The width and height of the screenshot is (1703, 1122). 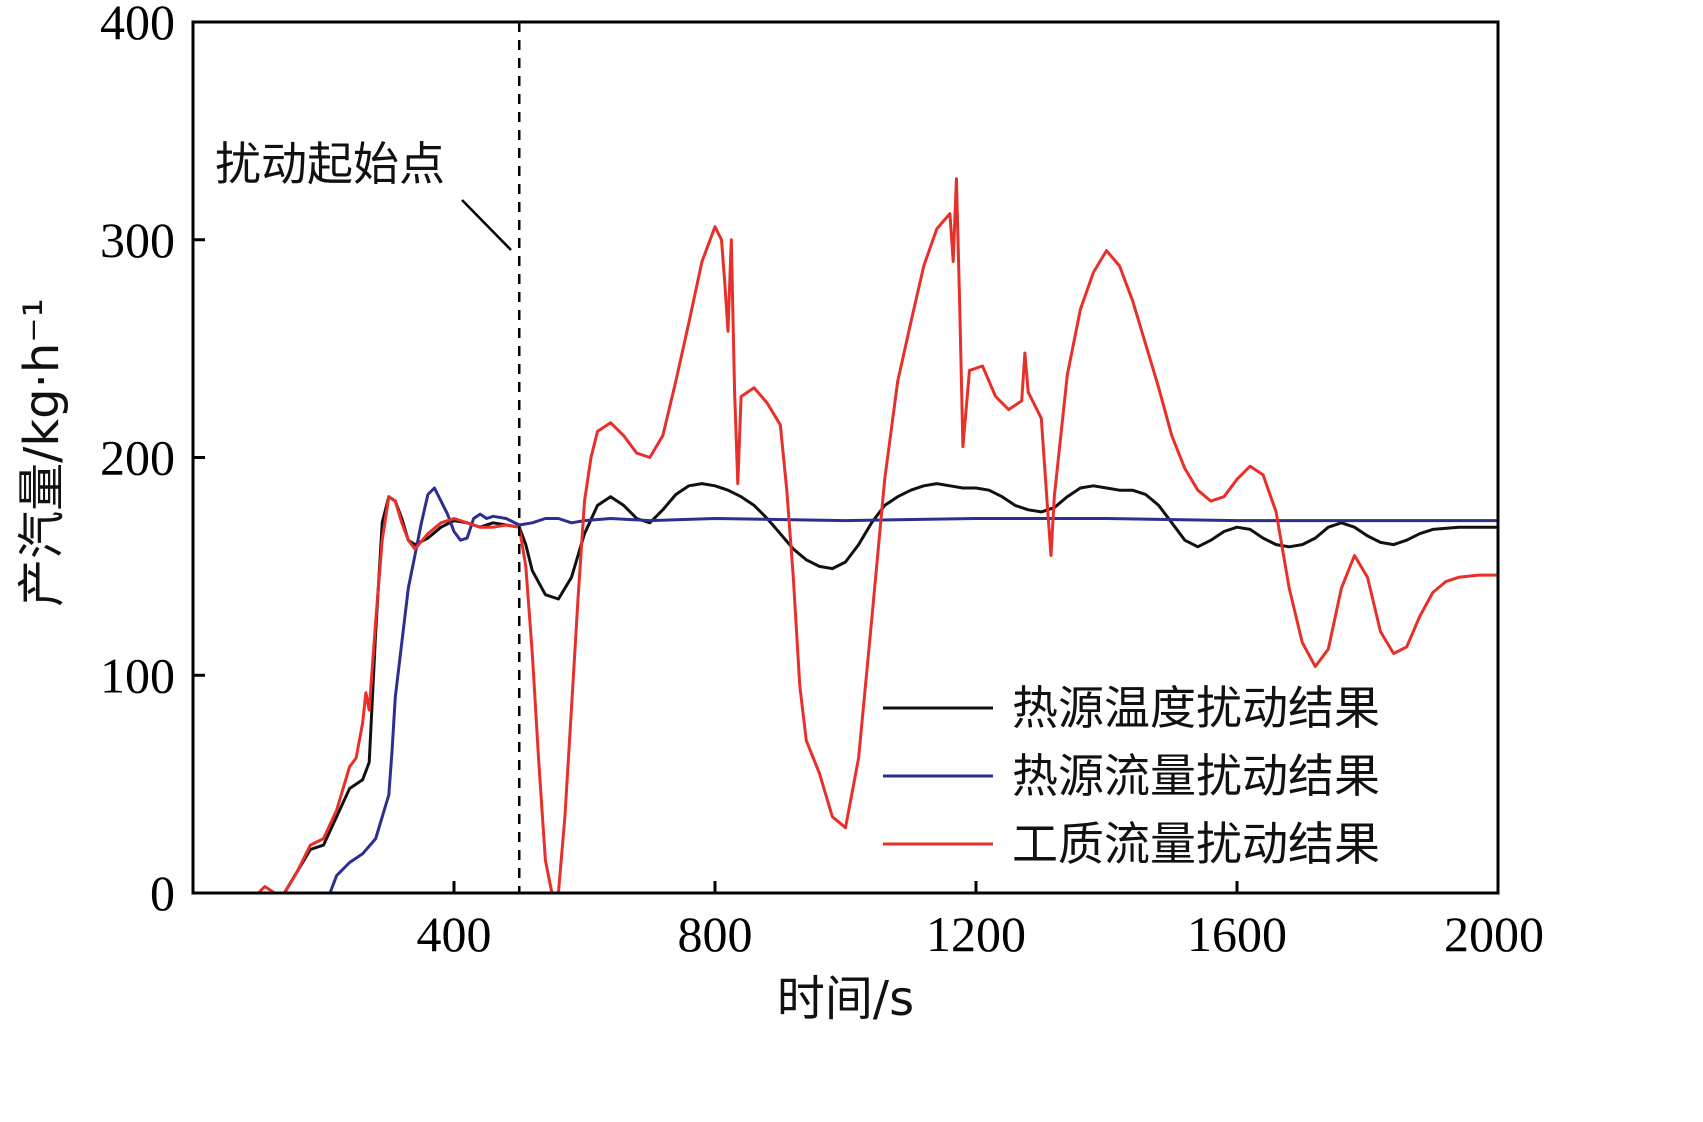 What do you see at coordinates (1196, 708) in the screenshot?
I see `legend-label-0: 热源温度扰动结果` at bounding box center [1196, 708].